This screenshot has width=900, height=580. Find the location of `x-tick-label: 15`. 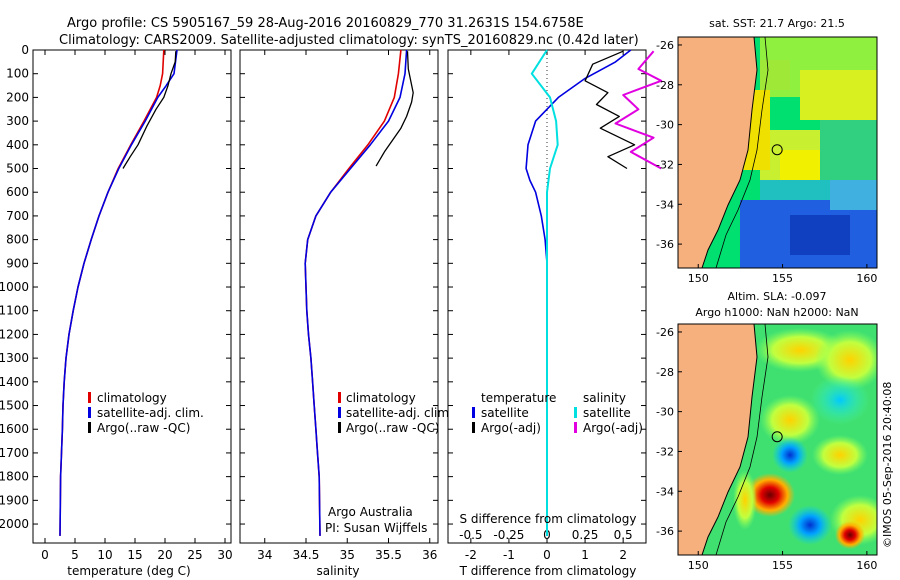

x-tick-label: 15 is located at coordinates (134, 555).